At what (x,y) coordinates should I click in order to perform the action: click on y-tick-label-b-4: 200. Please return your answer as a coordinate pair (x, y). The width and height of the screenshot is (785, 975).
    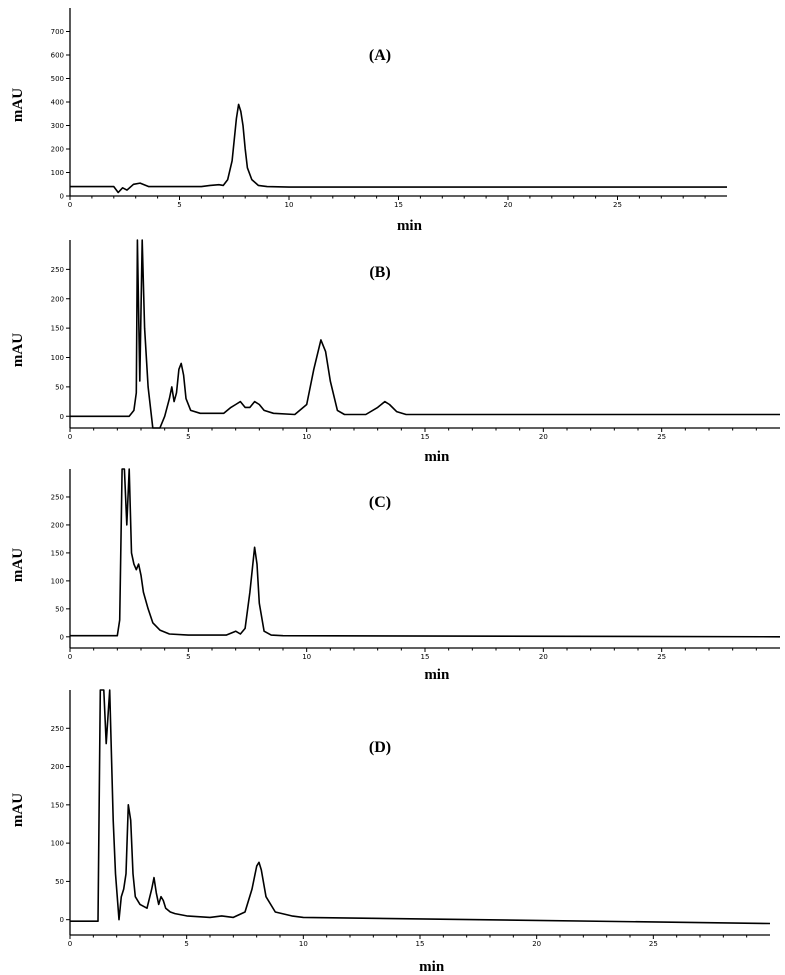
    Looking at the image, I should click on (57, 299).